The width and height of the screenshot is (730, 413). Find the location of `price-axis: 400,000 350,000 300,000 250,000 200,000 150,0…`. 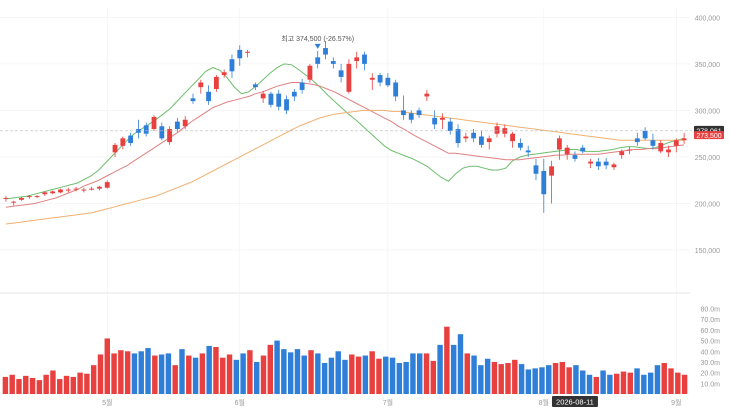

price-axis: 400,000 350,000 300,000 250,000 200,000 150,0… is located at coordinates (707, 135).